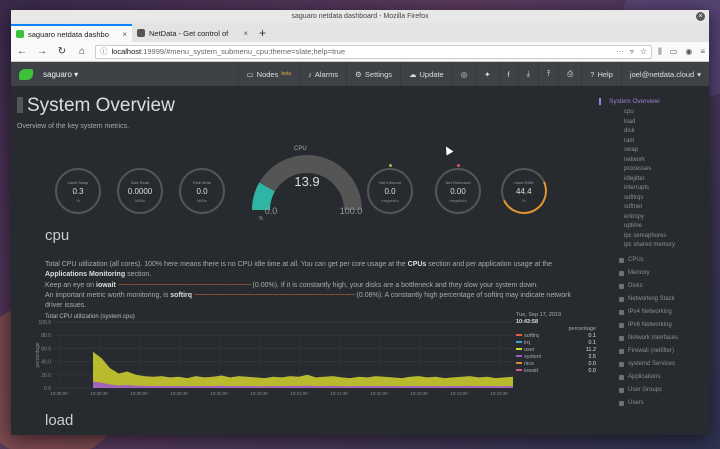 The height and width of the screenshot is (449, 720). I want to click on more-icon: ···, so click(619, 51).